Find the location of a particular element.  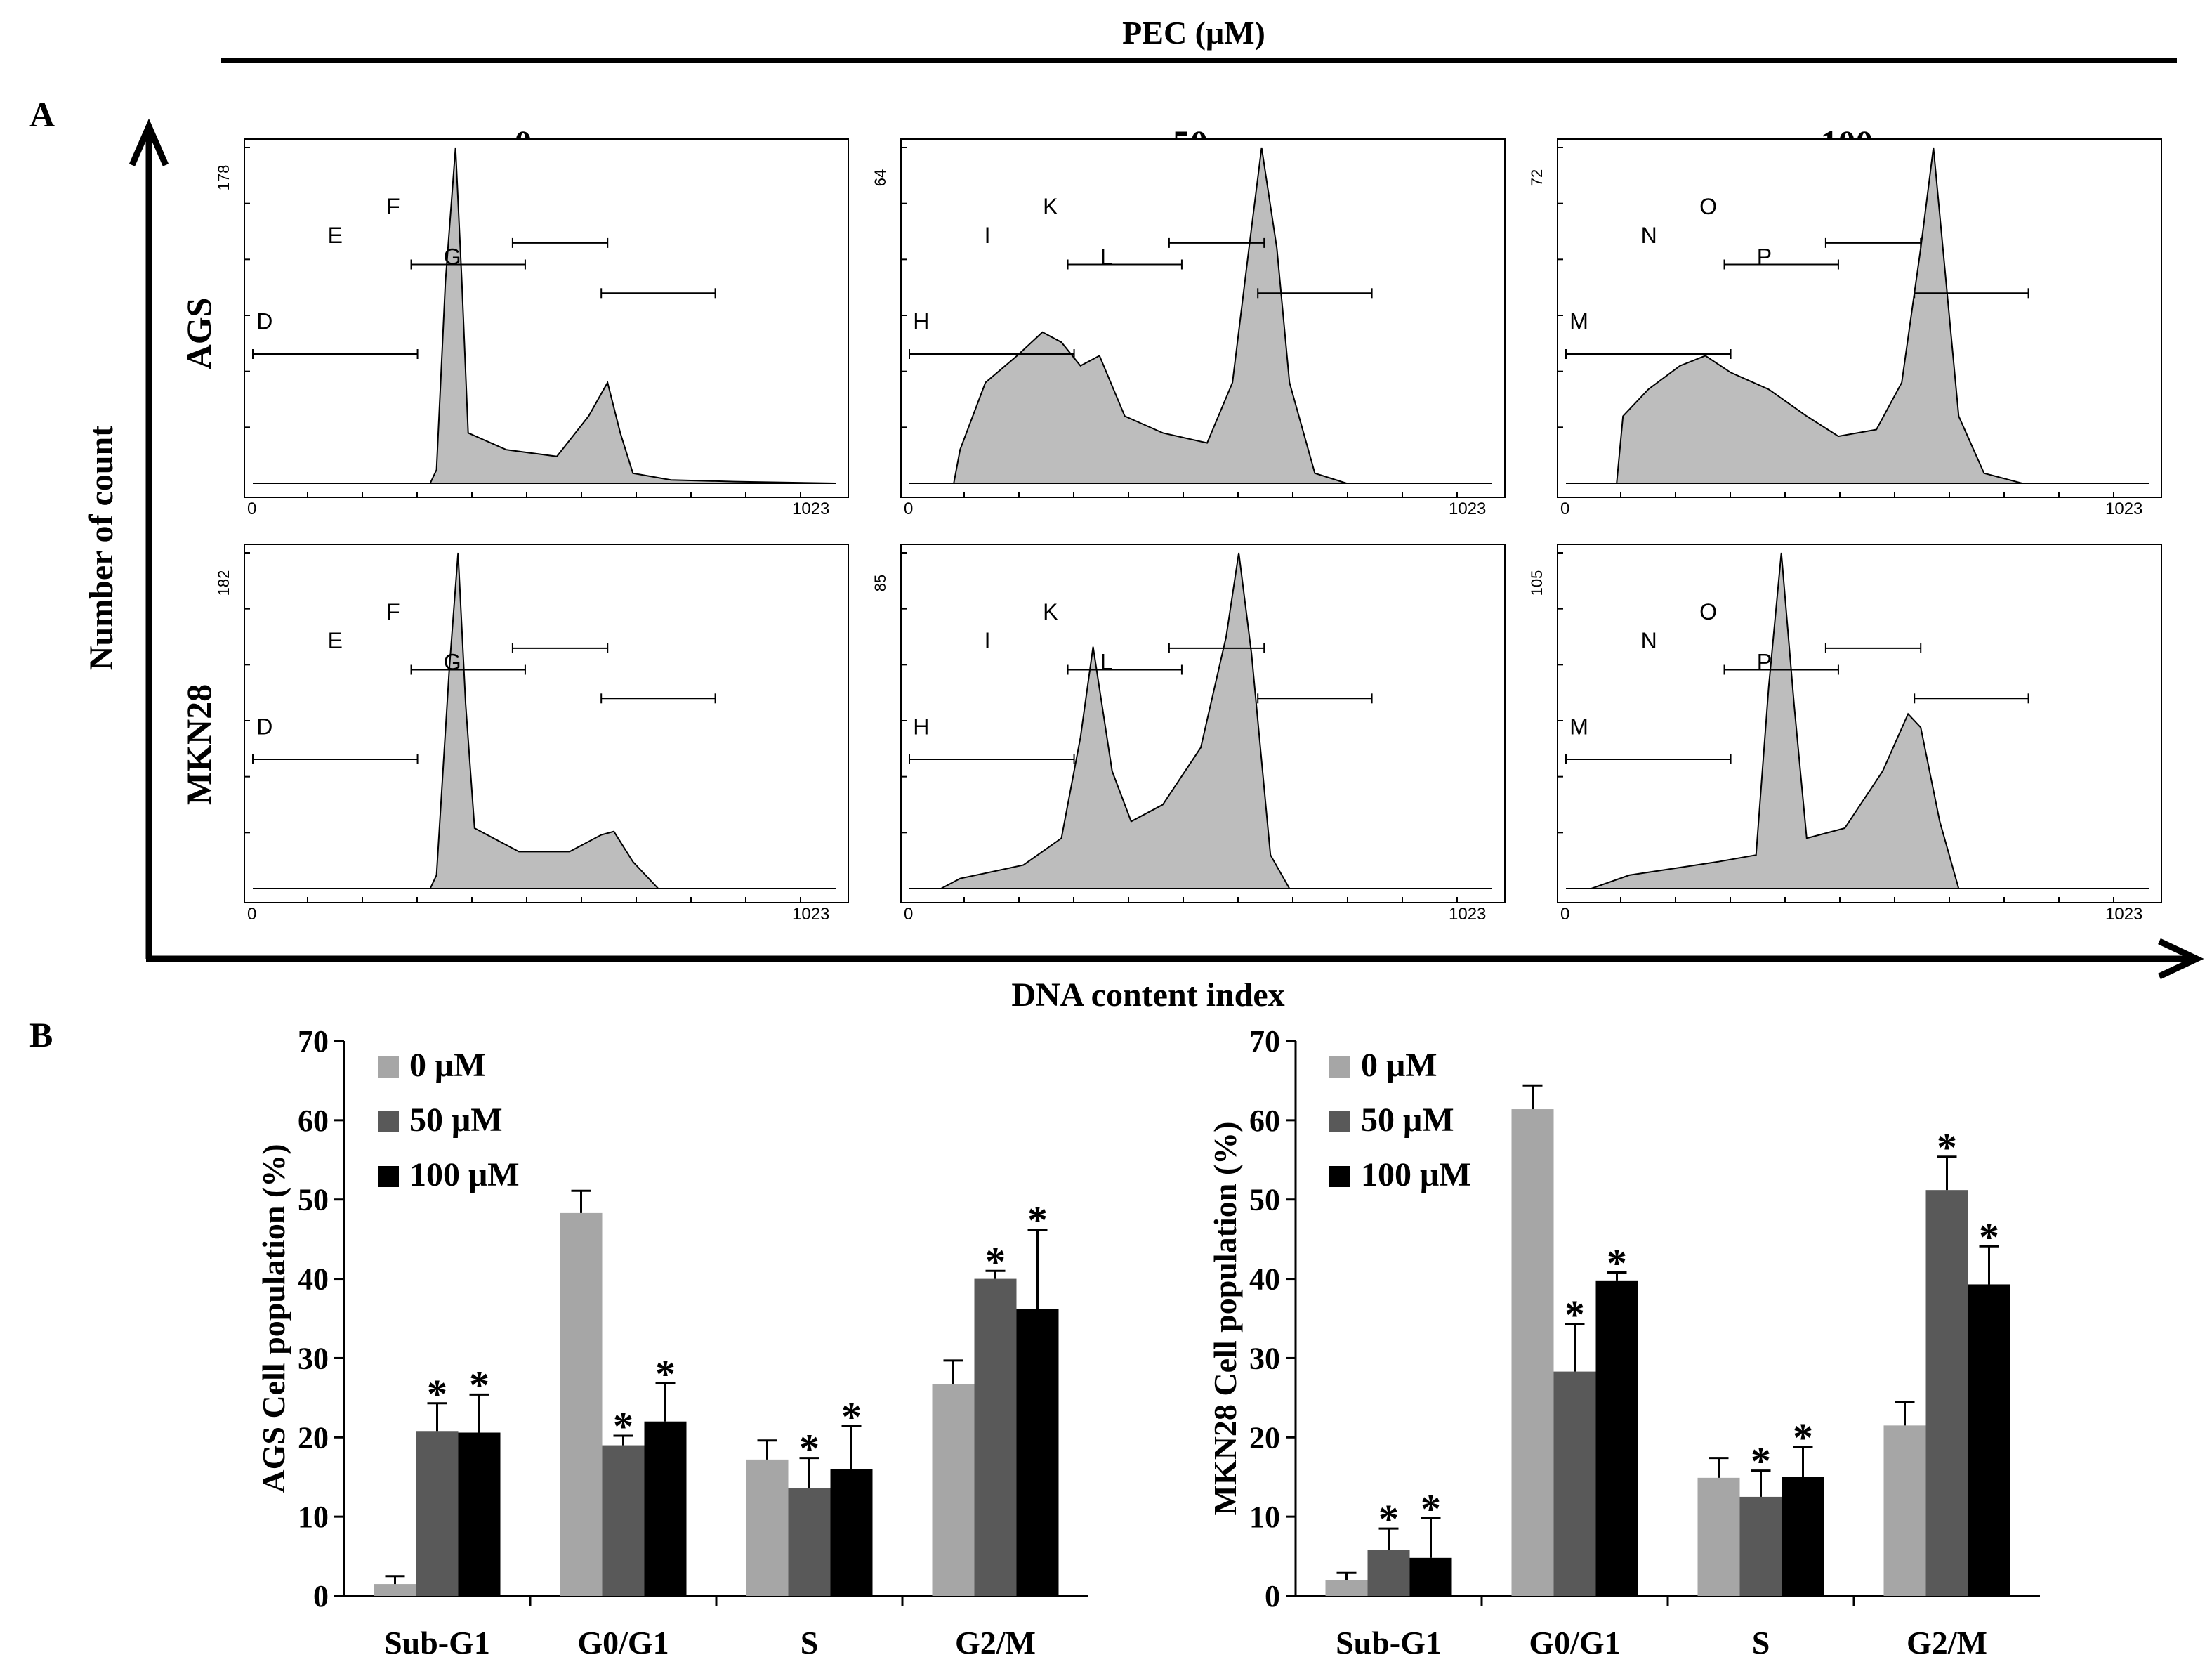

row-label-mkn28: MKN28 is located at coordinates (198, 744).